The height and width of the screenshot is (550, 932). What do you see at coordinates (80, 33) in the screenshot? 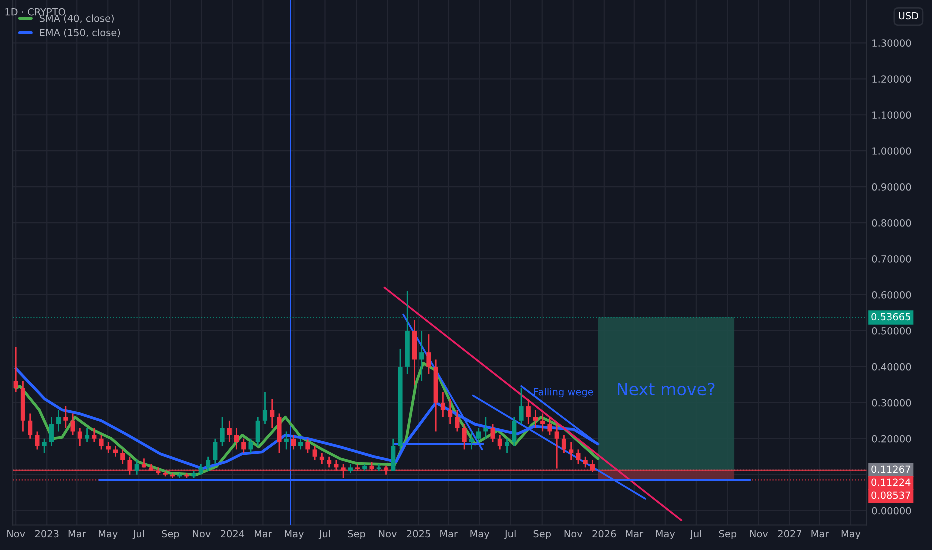
I see `legend-label: EMA (150, close)` at bounding box center [80, 33].